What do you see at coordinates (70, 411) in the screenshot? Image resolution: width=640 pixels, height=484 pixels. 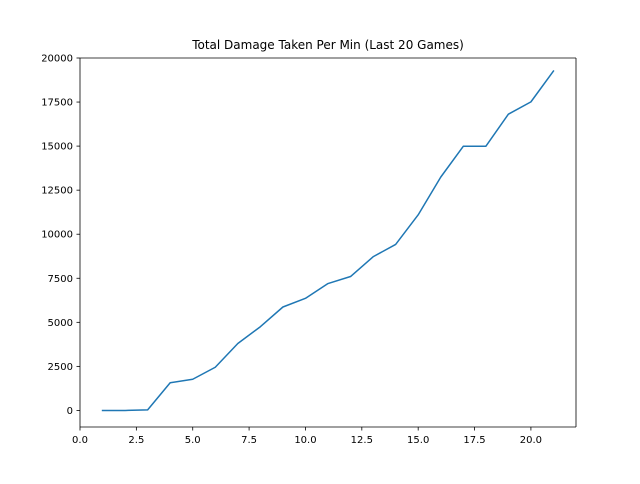 I see `y-tick-label: 0` at bounding box center [70, 411].